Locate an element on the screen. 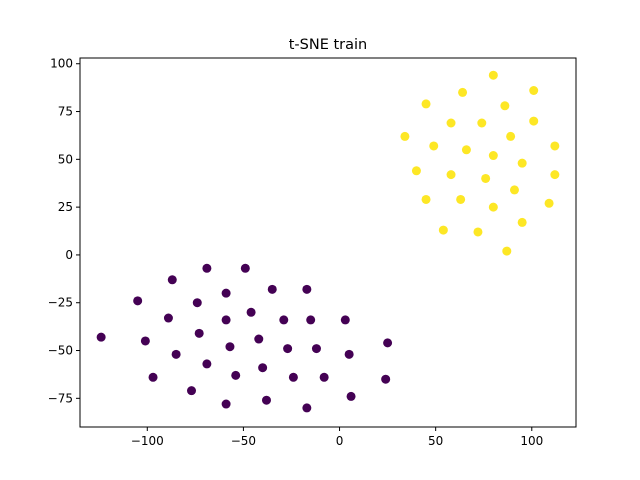 The image size is (640, 480). y-tick-label: −75 is located at coordinates (60, 398).